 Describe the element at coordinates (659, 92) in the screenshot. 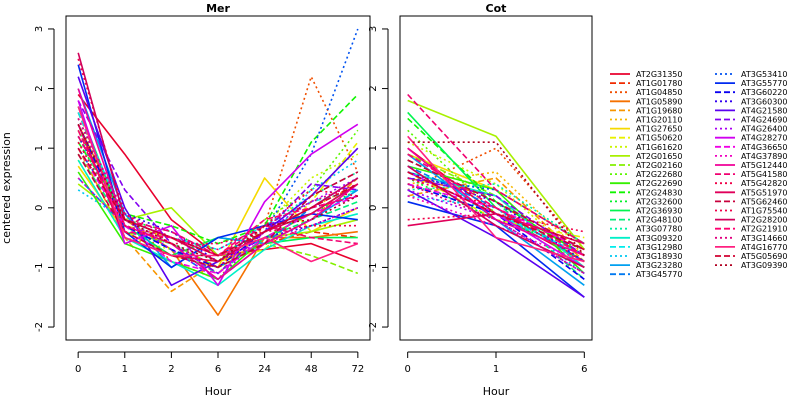

I see `legend-entry: AT1G04850` at that location.